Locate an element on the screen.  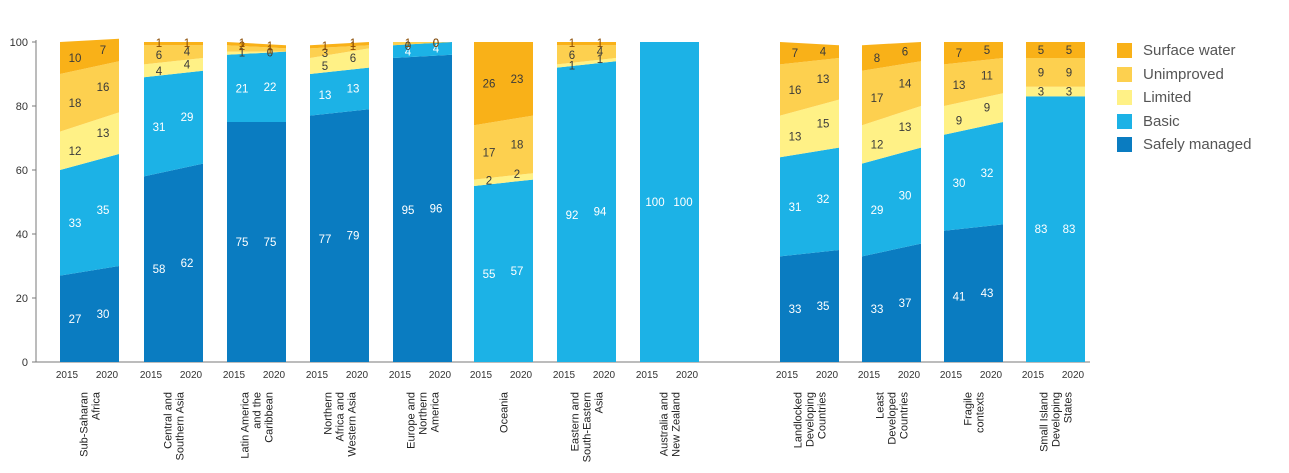
value-label: 96 is located at coordinates (436, 209).